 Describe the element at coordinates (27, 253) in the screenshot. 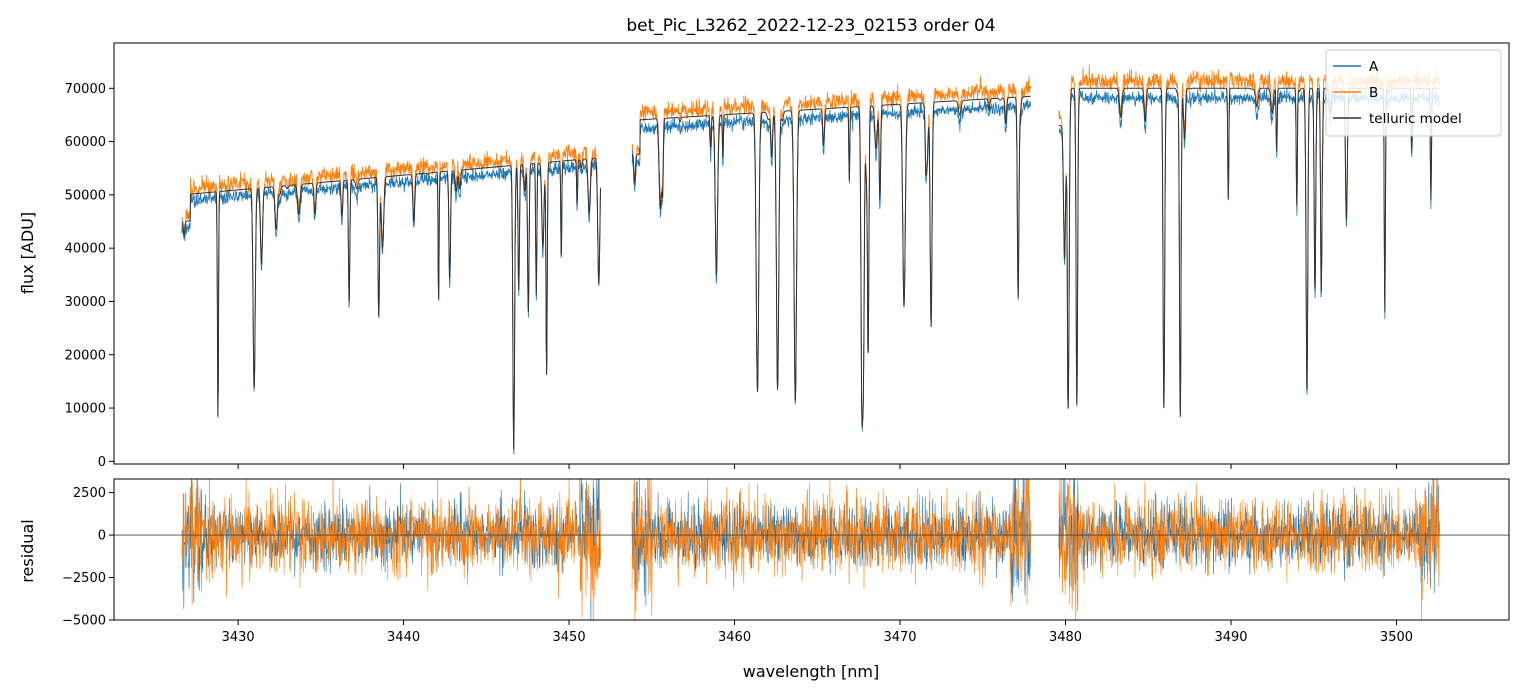

I see `top-y-axis-label: flux [ADU]` at that location.